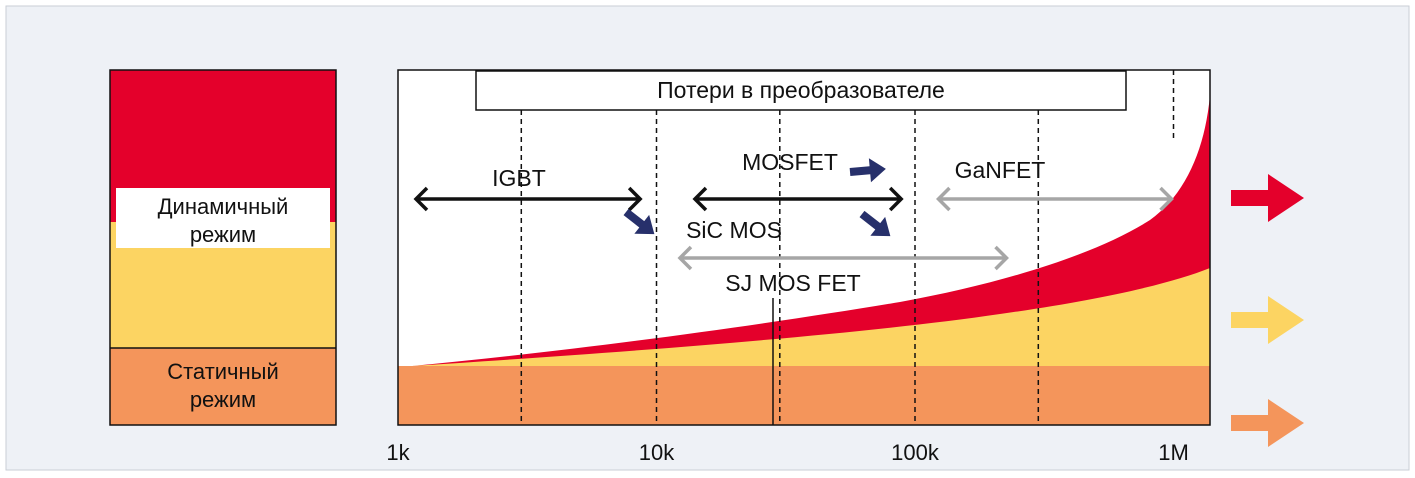 This screenshot has height=478, width=1415. I want to click on static-loss-indicator-arrow, so click(1267, 423).